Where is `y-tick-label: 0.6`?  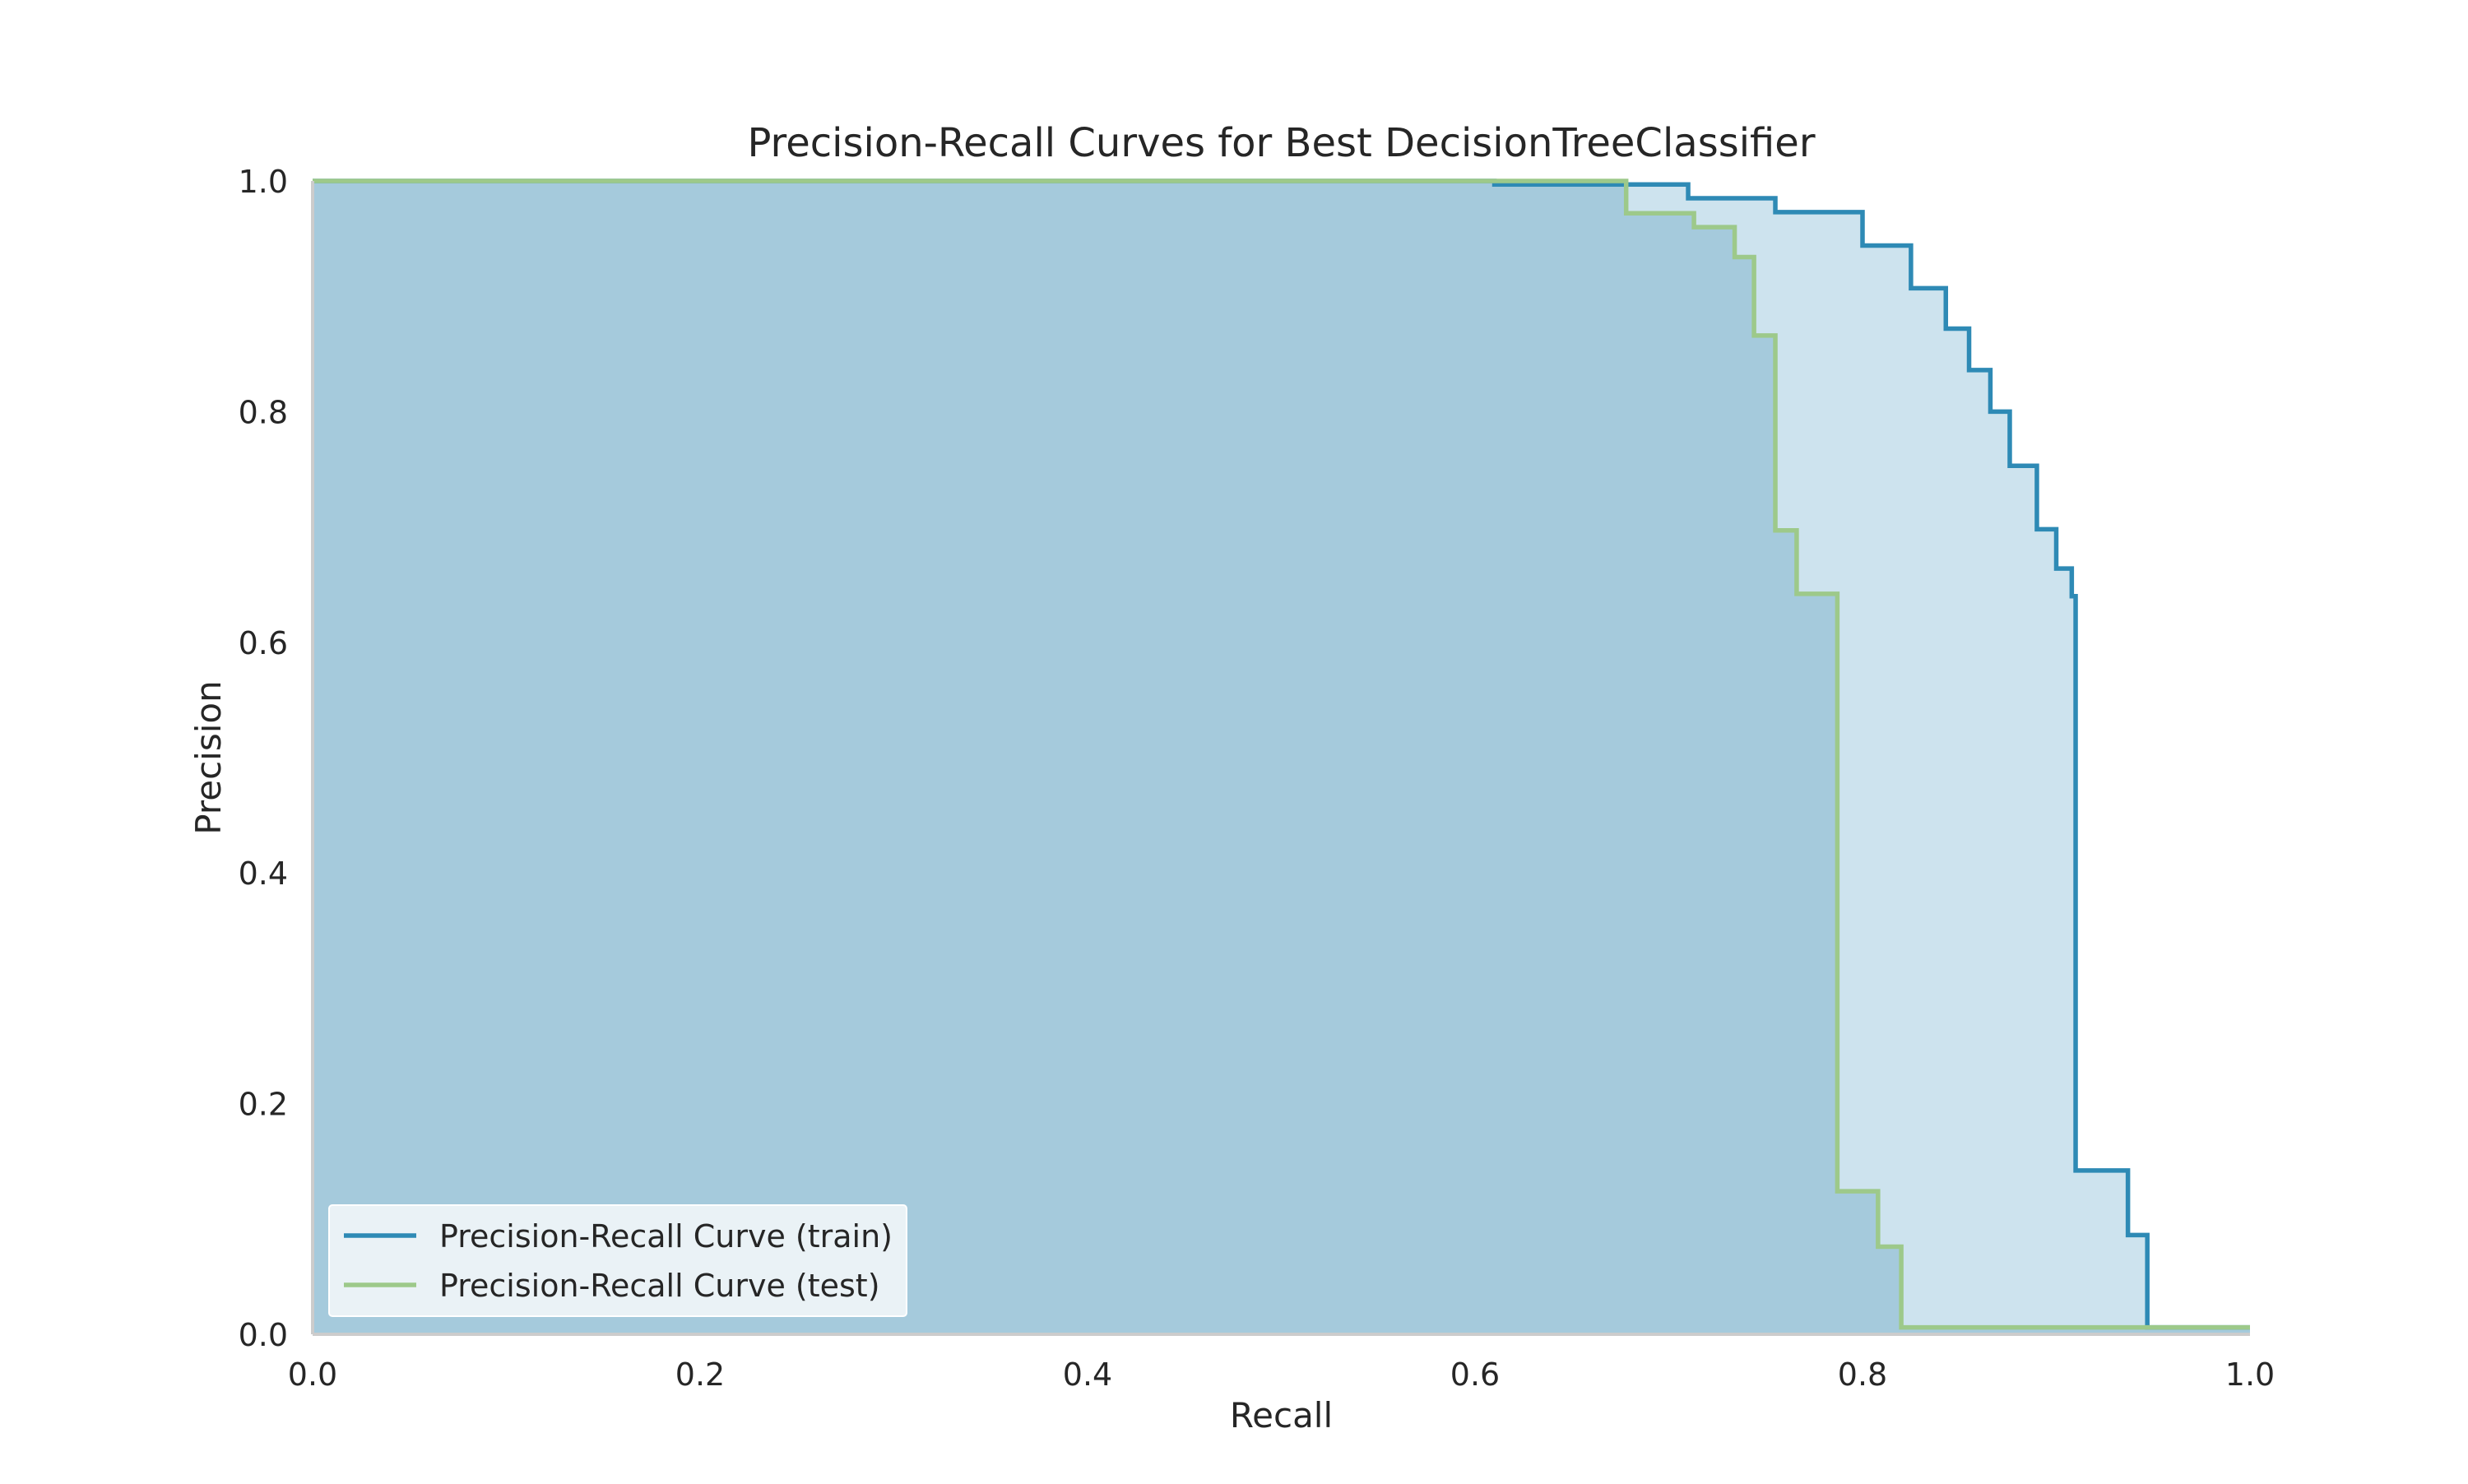
y-tick-label: 0.6 is located at coordinates (263, 643).